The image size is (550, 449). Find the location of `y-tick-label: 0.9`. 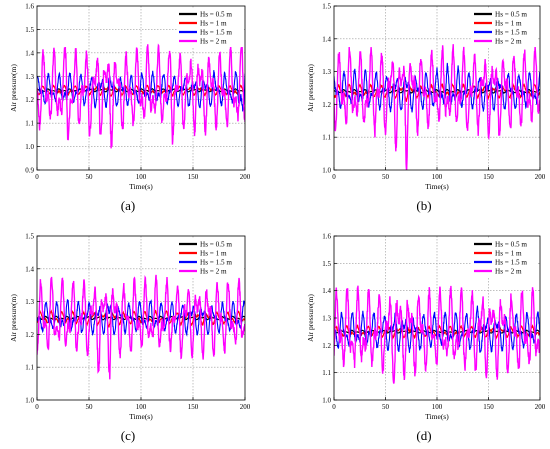

y-tick-label: 0.9 is located at coordinates (29, 171).